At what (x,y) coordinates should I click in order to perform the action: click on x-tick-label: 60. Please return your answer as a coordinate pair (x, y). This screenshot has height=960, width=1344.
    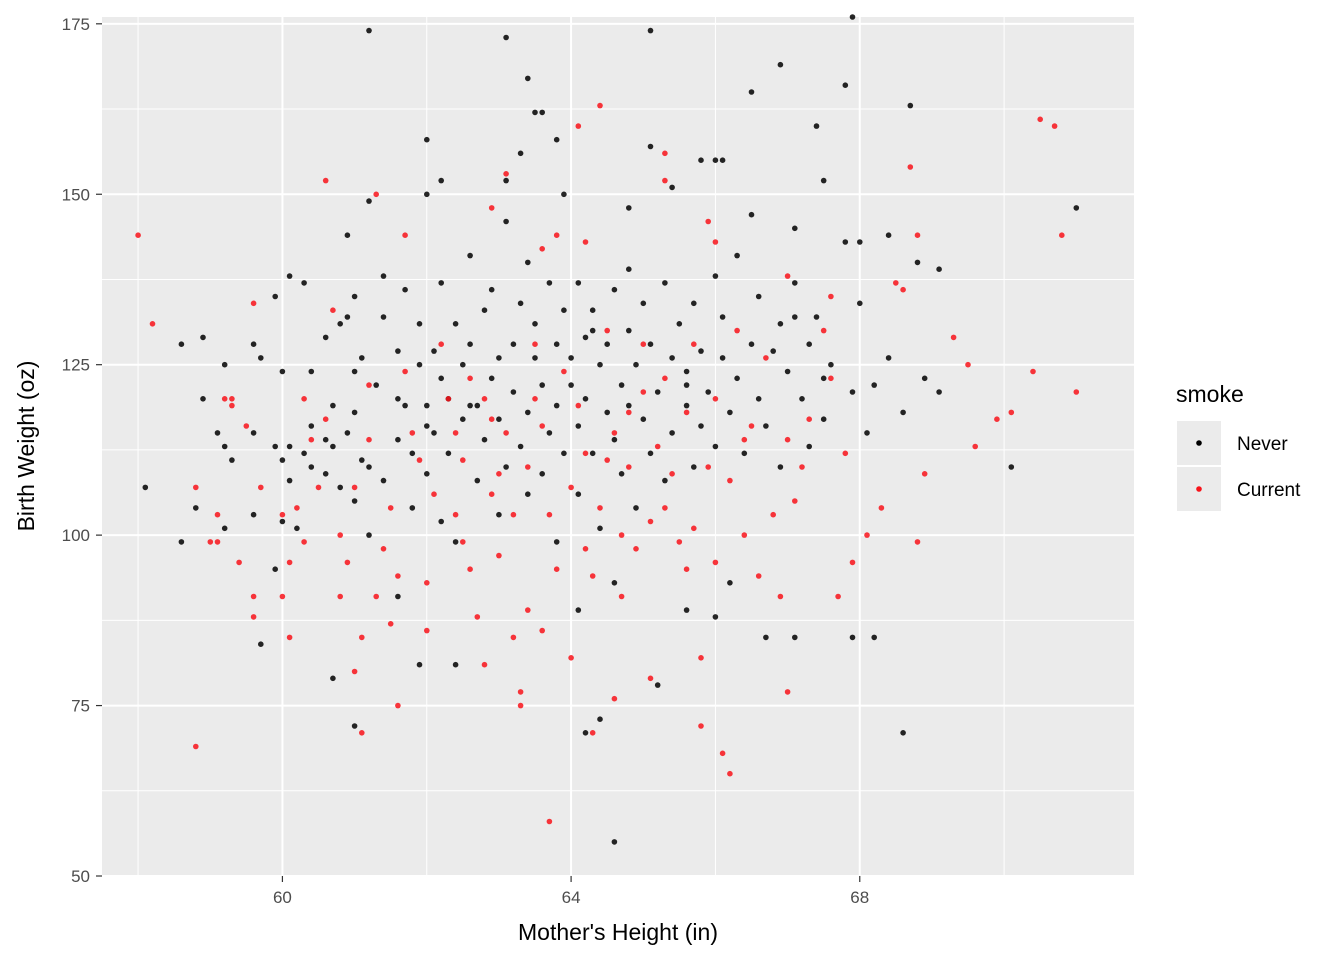
    Looking at the image, I should click on (282, 897).